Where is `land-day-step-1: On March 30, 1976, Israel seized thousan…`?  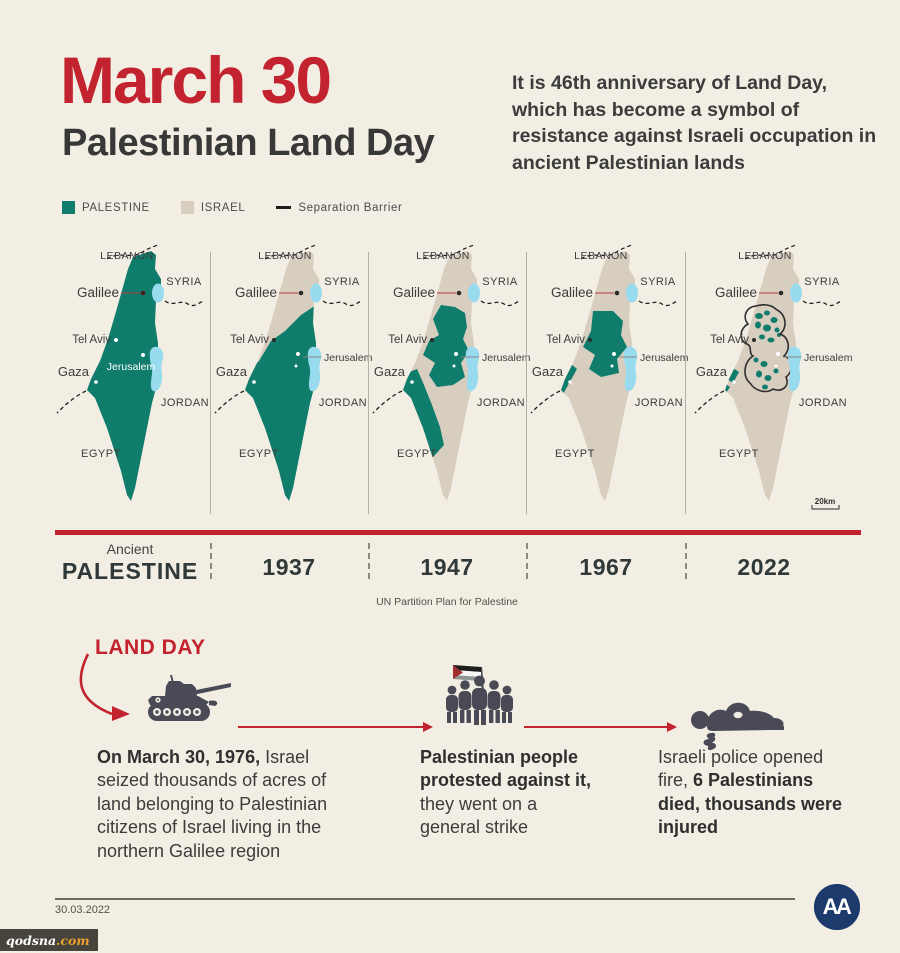 land-day-step-1: On March 30, 1976, Israel seized thousan… is located at coordinates (224, 804).